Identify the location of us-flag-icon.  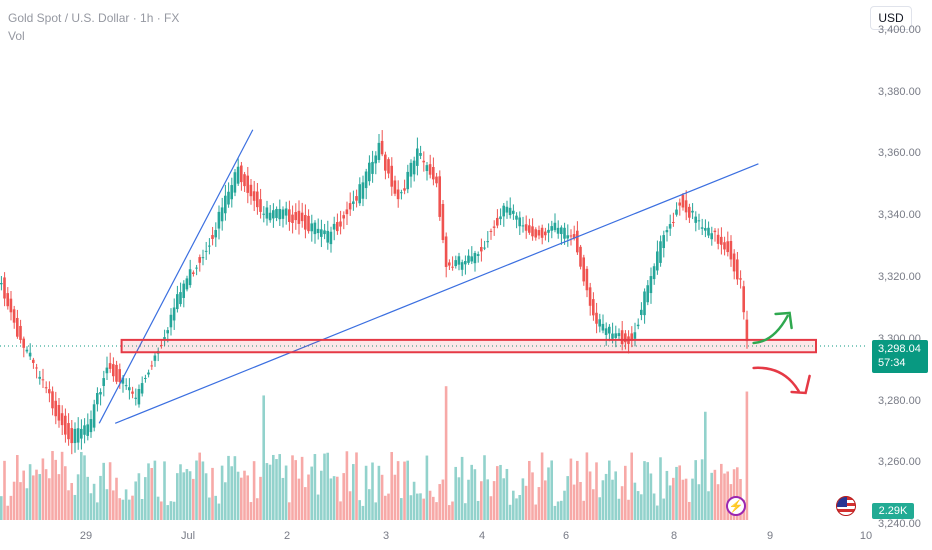
(846, 506).